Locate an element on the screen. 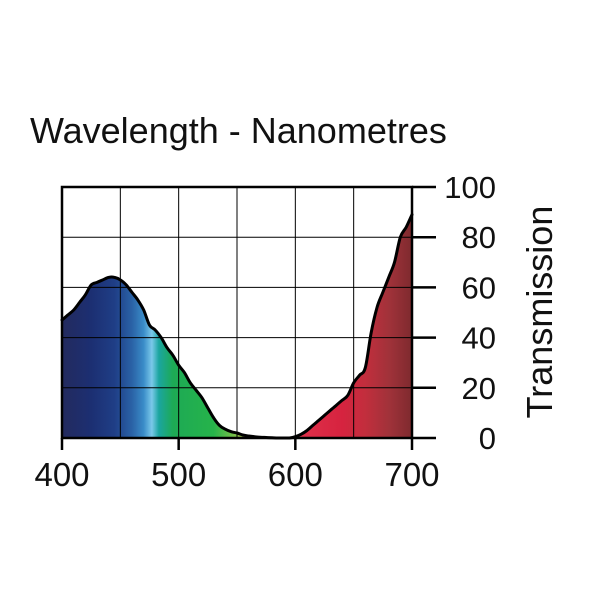 The width and height of the screenshot is (600, 605). y-tick-label: 60 is located at coordinates (479, 287).